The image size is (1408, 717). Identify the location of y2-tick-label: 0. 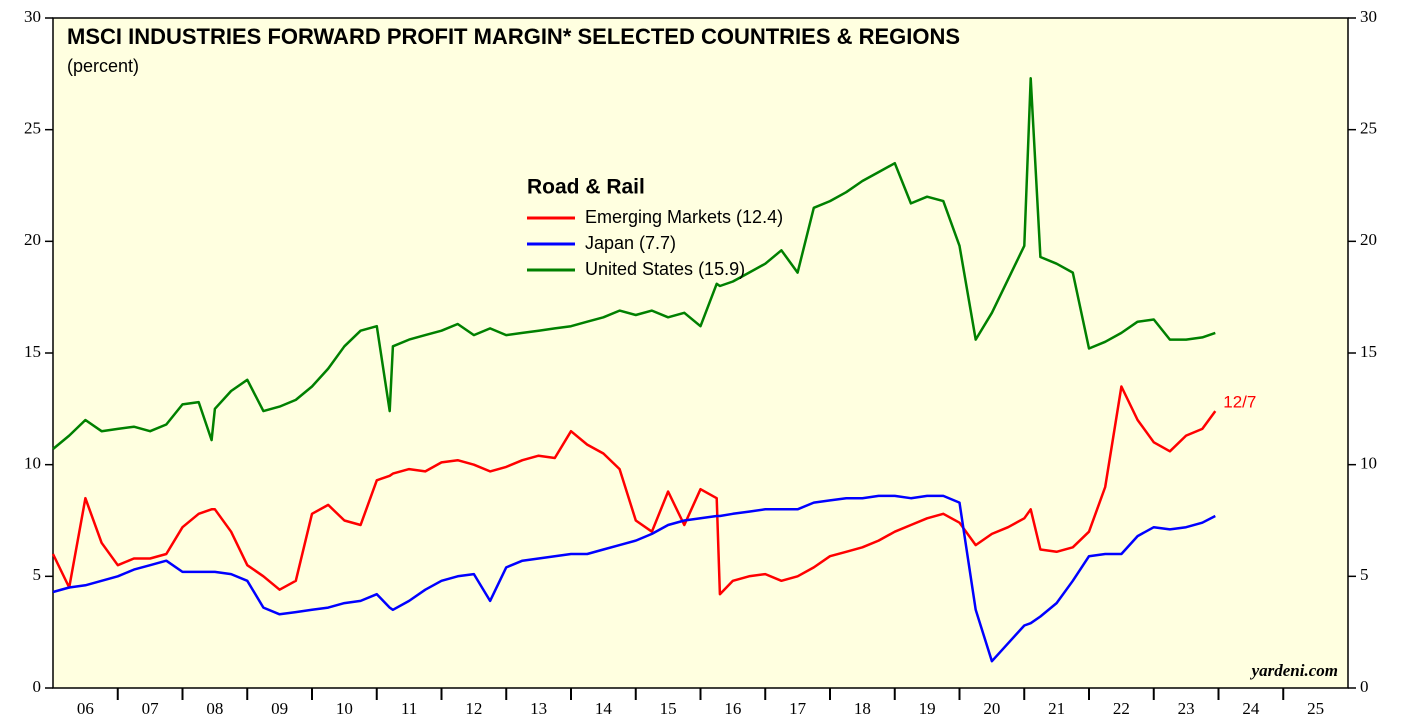
(1364, 686).